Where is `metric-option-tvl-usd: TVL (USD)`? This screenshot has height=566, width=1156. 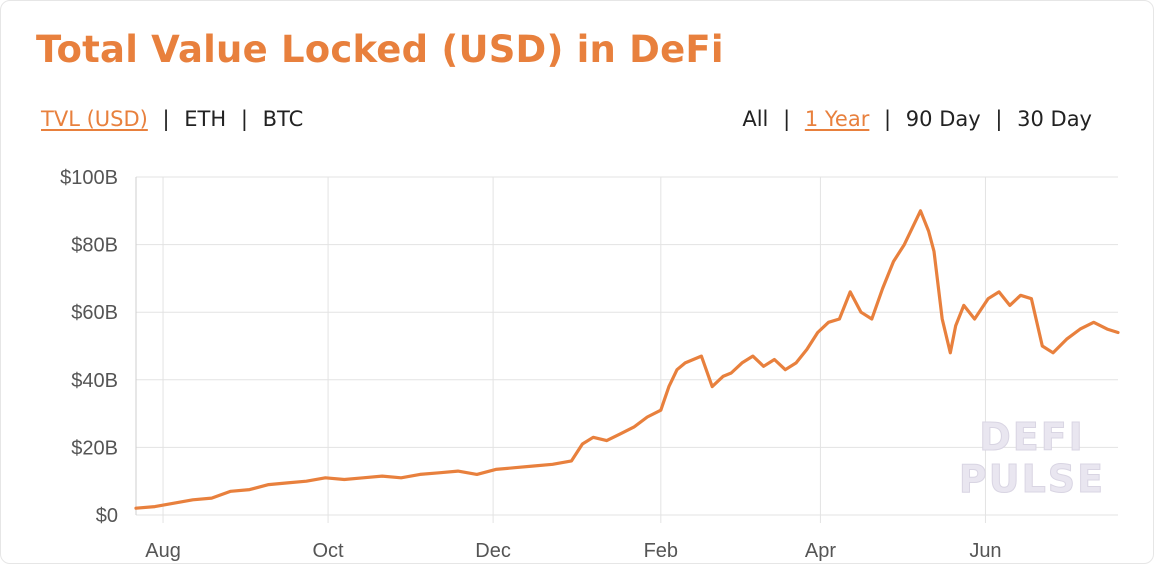
metric-option-tvl-usd: TVL (USD) is located at coordinates (94, 119).